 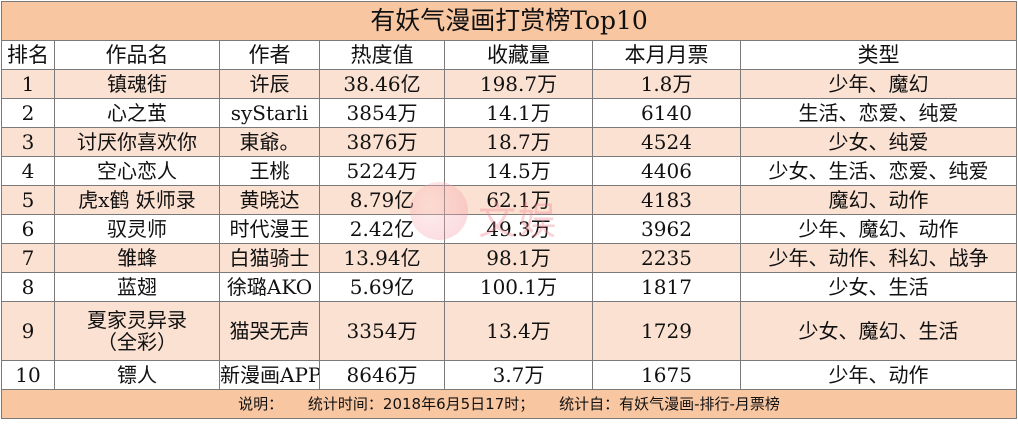 I want to click on cell-favorites: 3.7万, so click(x=518, y=375).